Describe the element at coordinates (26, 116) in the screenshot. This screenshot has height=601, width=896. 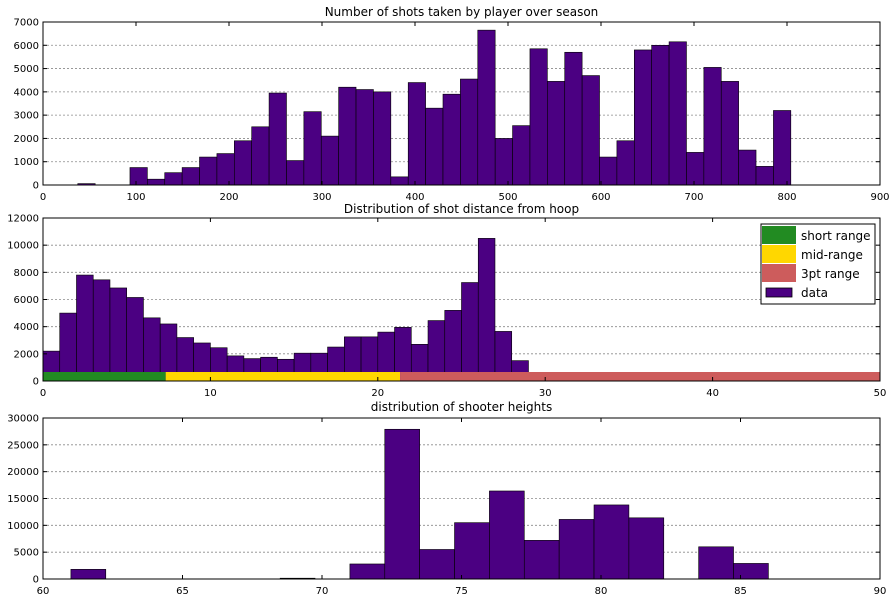
I see `y-tick-label: 3000` at that location.